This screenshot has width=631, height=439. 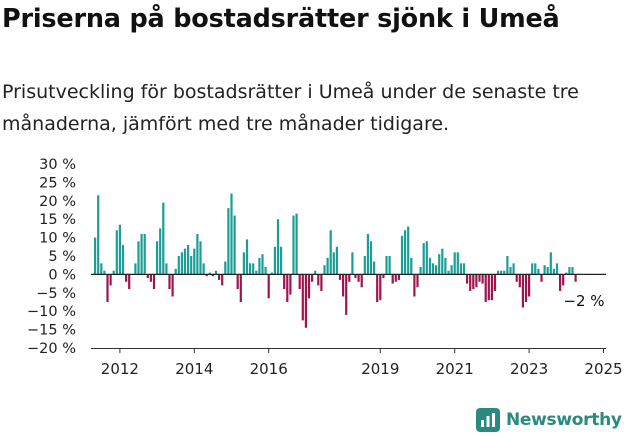 What do you see at coordinates (57, 183) in the screenshot?
I see `y-tick-label: 25 %` at bounding box center [57, 183].